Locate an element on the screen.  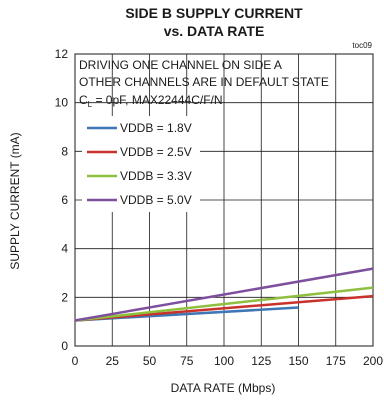
legend-label: VDDB = 1.8V is located at coordinates (156, 128).